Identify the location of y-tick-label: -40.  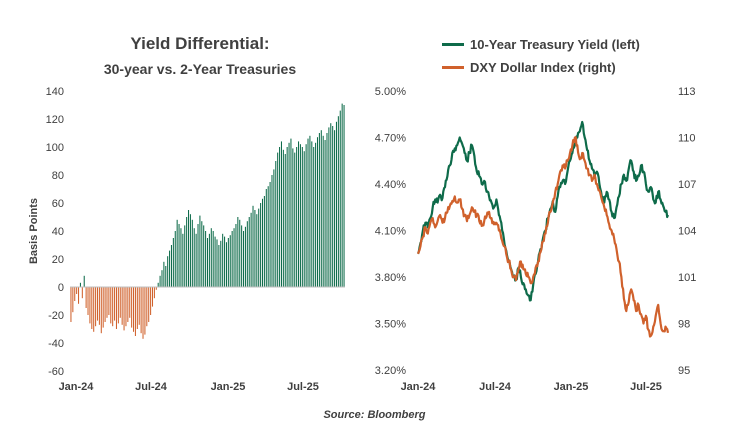
(56, 344).